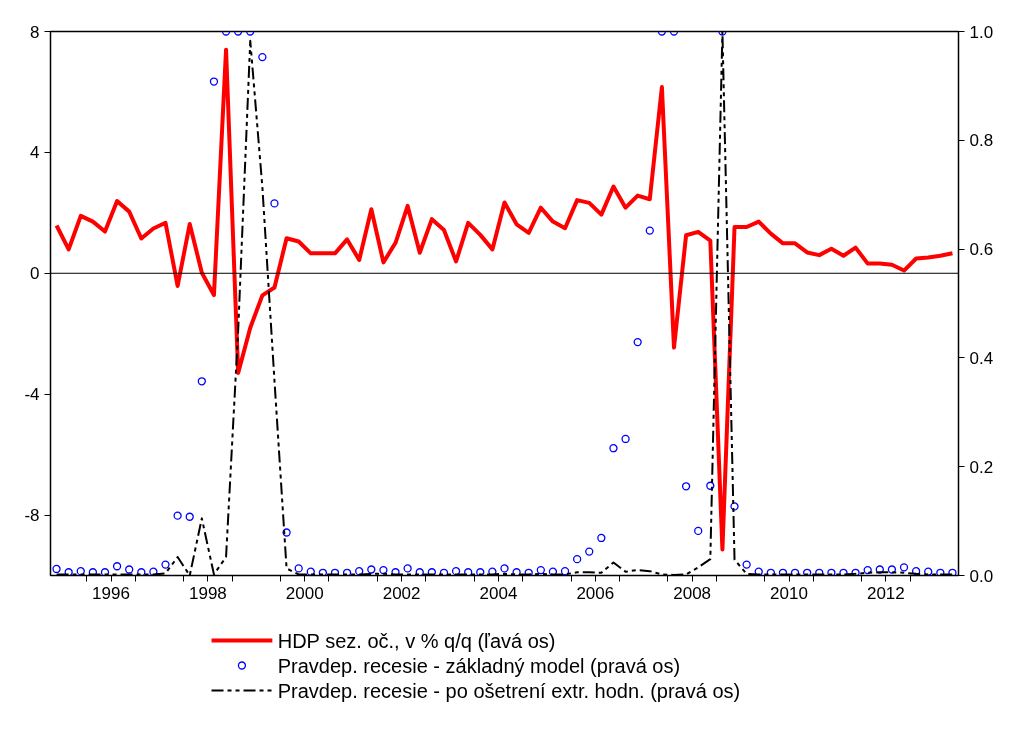  I want to click on x-tick-label: 1998, so click(207, 593).